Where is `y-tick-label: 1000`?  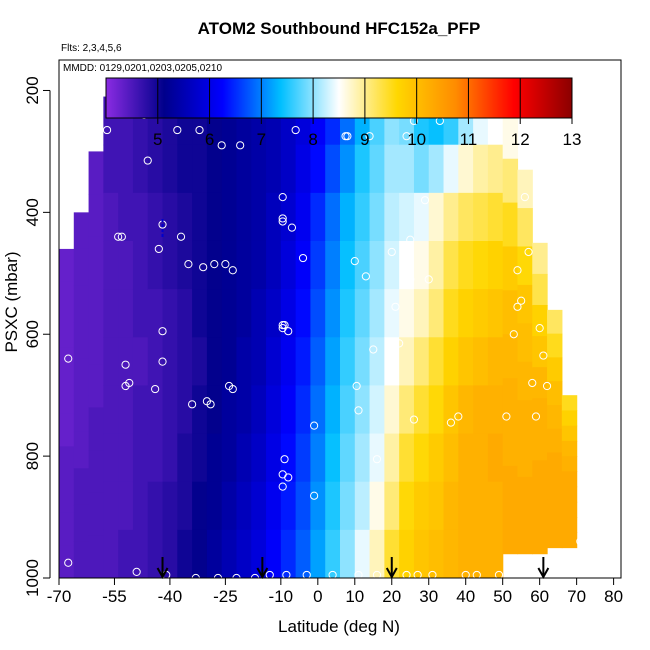 y-tick-label: 1000 is located at coordinates (32, 578).